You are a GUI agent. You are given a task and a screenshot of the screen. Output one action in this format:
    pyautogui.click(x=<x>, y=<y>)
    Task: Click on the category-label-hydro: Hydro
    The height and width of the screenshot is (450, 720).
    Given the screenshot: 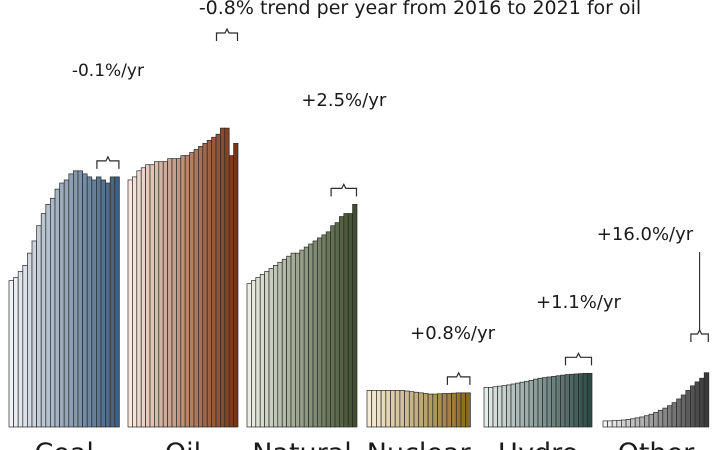 What is the action you would take?
    pyautogui.click(x=538, y=444)
    